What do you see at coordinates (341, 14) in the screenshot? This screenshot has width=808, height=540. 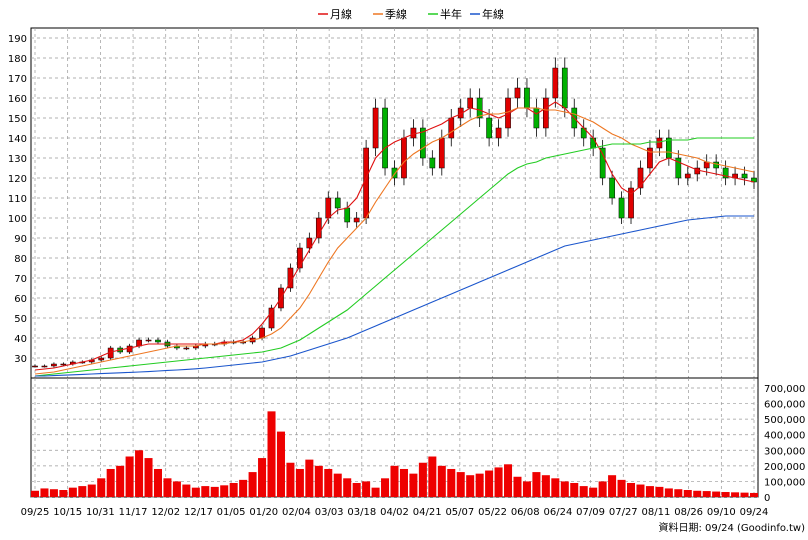 I see `legend-label-1: 月線` at bounding box center [341, 14].